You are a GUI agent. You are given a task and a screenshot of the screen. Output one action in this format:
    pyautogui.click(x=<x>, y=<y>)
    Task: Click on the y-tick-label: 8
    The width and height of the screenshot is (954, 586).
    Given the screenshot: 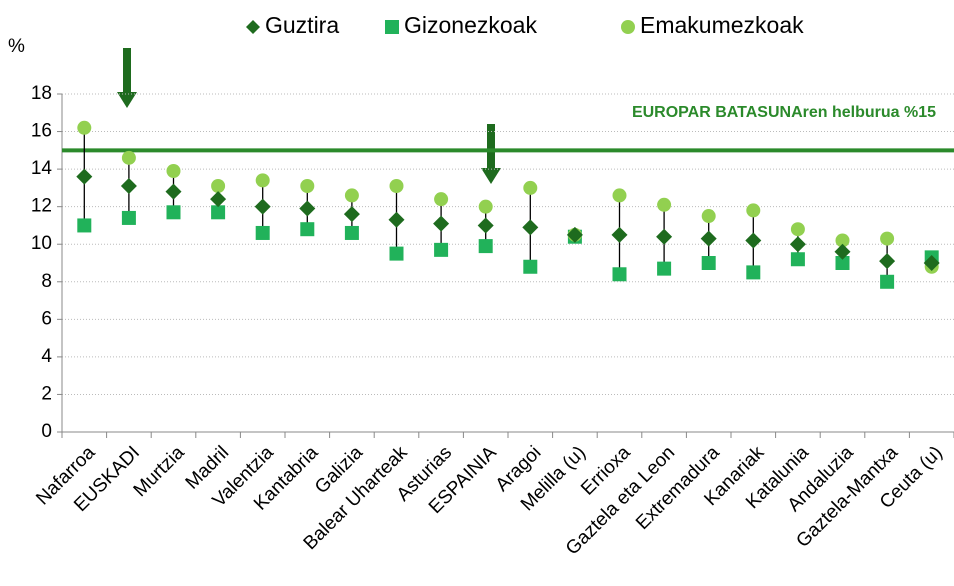 What is the action you would take?
    pyautogui.click(x=46, y=281)
    